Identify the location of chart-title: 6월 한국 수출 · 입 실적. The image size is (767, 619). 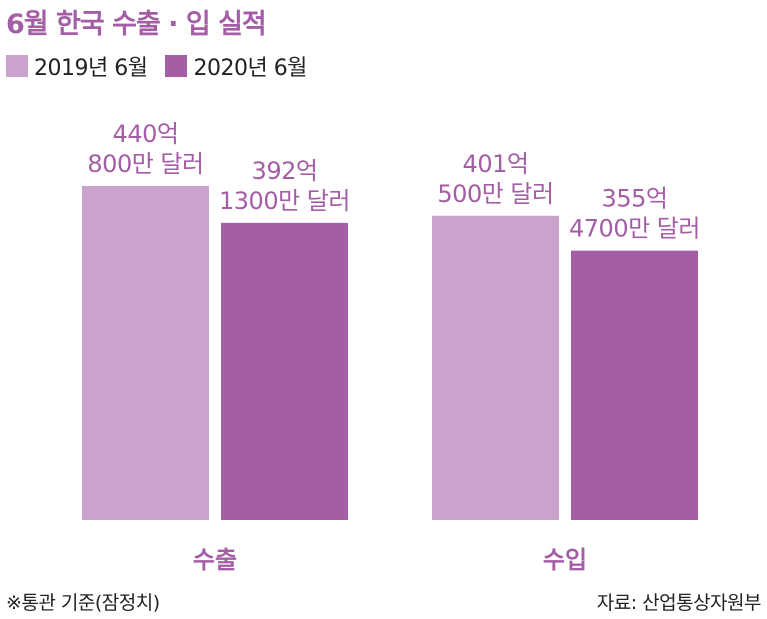
(136, 24).